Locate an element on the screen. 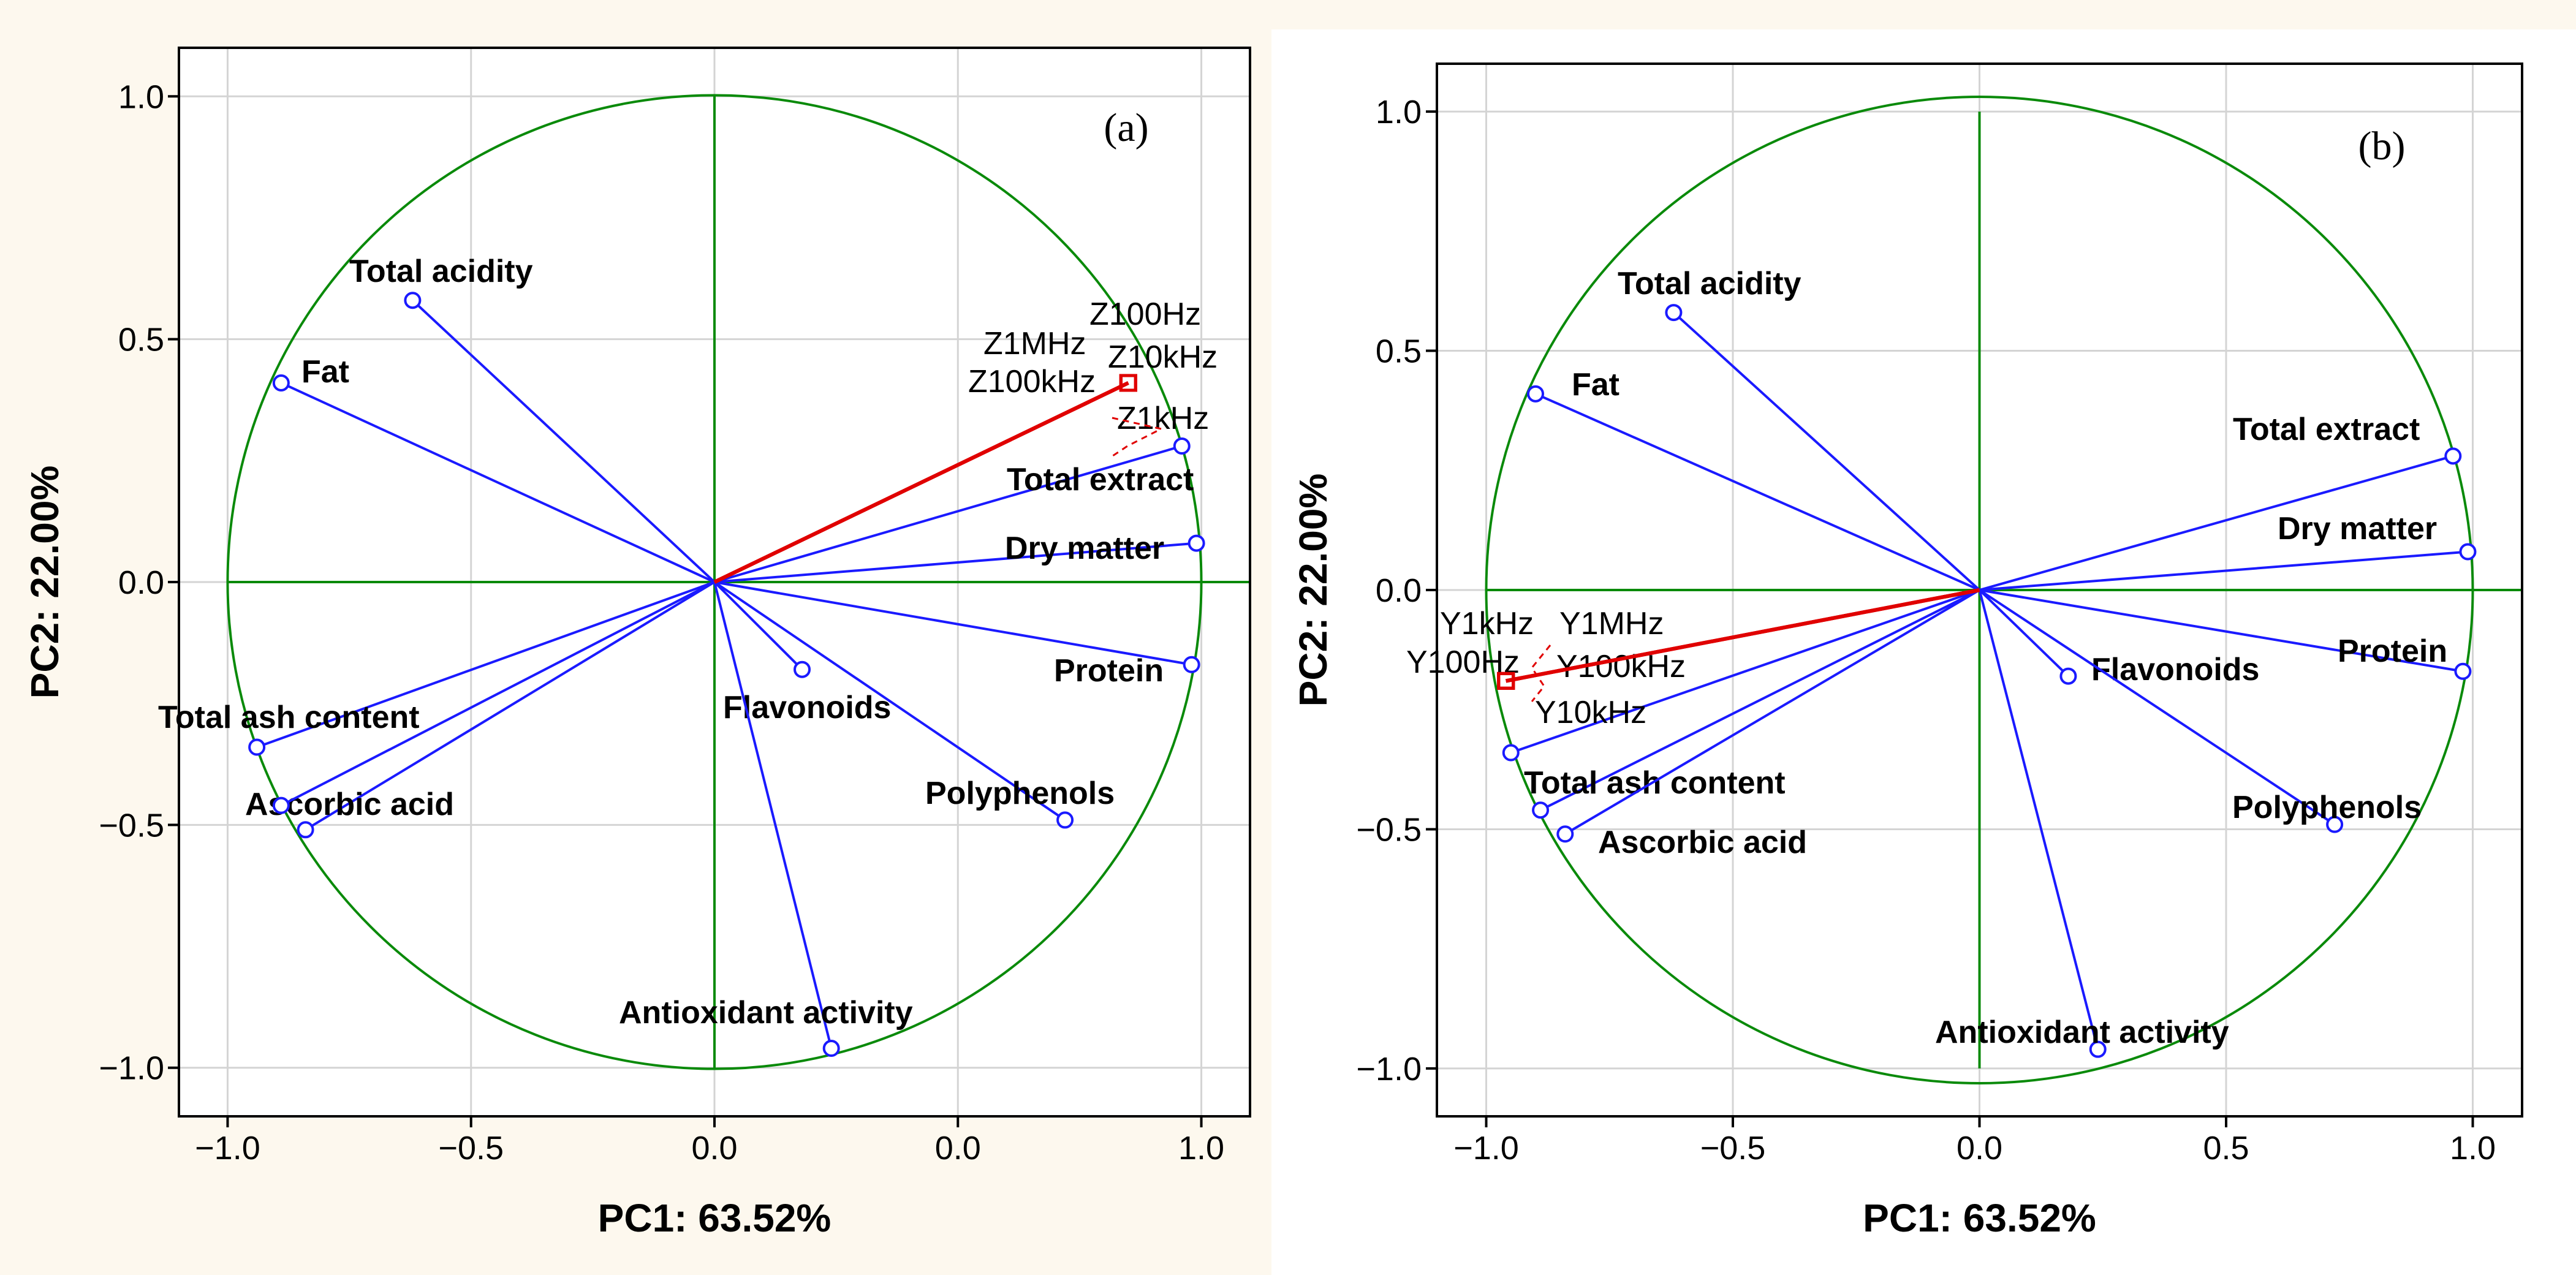 This screenshot has height=1275, width=2576. variable-label: Ascorbic acid is located at coordinates (1702, 842).